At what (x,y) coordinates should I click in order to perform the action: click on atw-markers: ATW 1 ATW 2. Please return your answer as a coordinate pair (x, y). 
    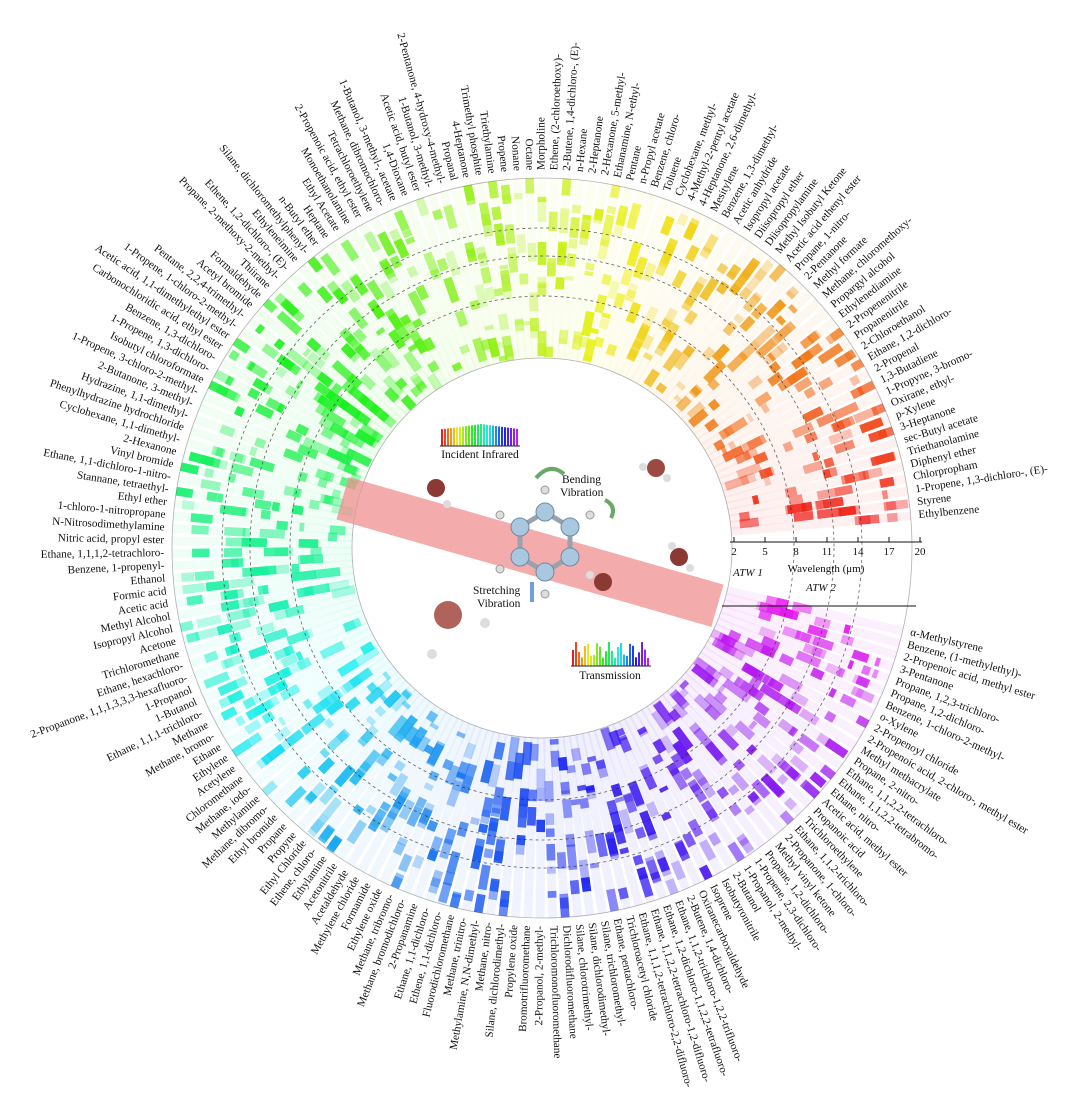
    Looking at the image, I should click on (819, 587).